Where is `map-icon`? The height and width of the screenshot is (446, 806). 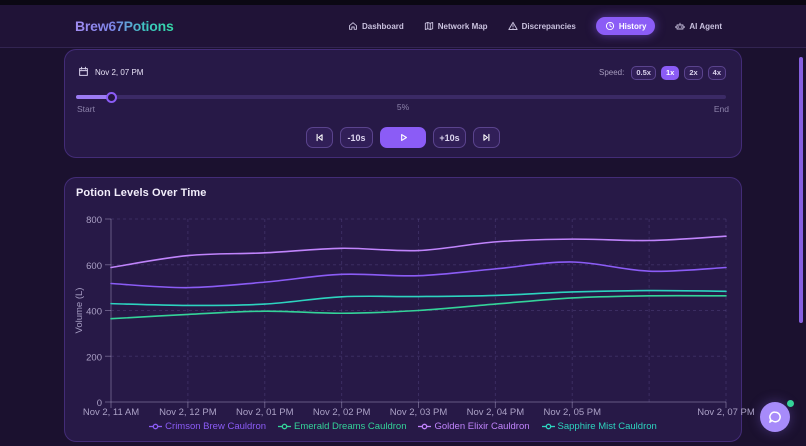
map-icon is located at coordinates (428, 26).